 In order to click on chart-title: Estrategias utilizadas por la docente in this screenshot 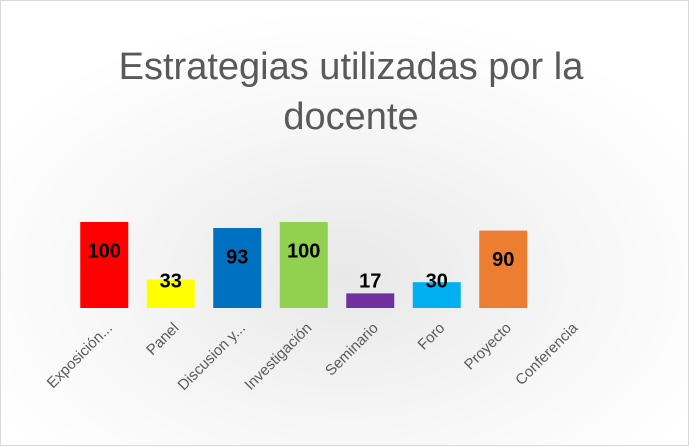, I will do `click(351, 92)`.